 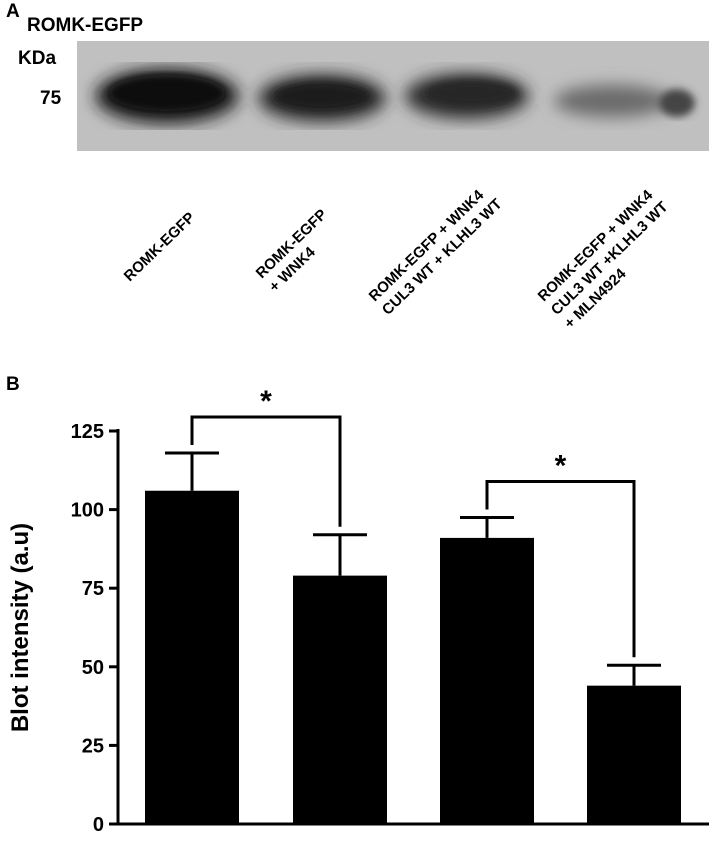 I want to click on lane-label-line: ROMK-EGFP, so click(x=159, y=247).